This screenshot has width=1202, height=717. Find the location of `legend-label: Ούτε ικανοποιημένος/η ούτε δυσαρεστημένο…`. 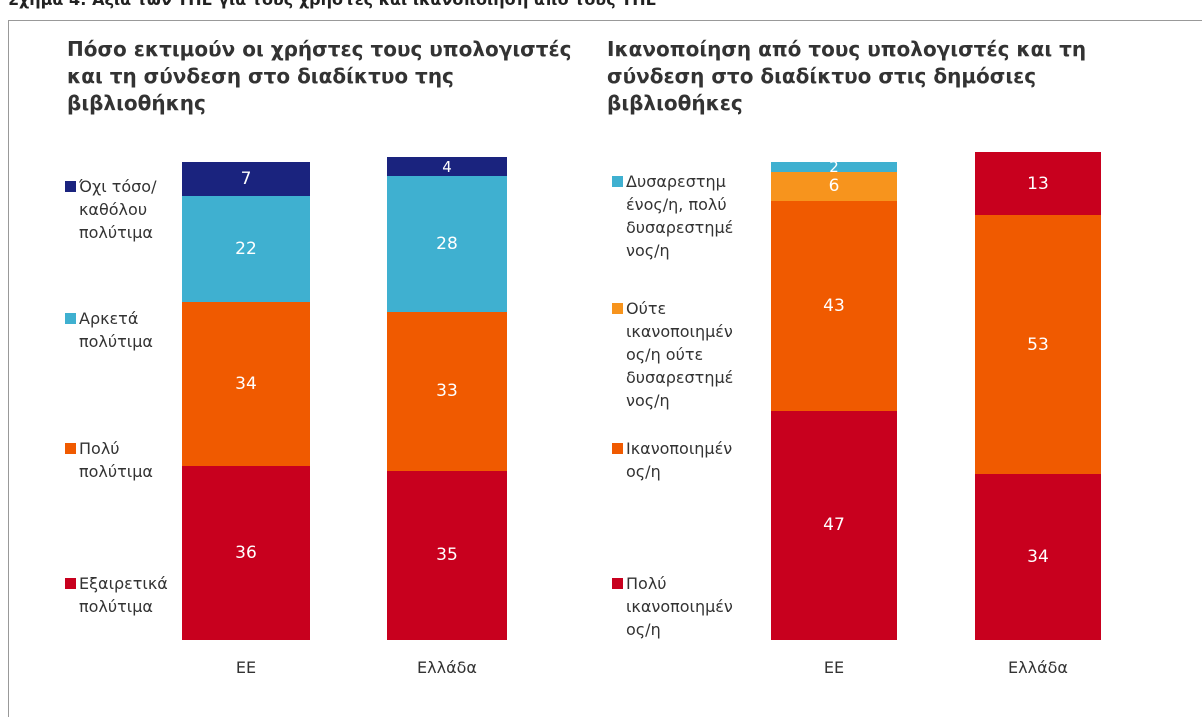

legend-label: Ούτε ικανοποιημένος/η ούτε δυσαρεστημένο… is located at coordinates (680, 354).